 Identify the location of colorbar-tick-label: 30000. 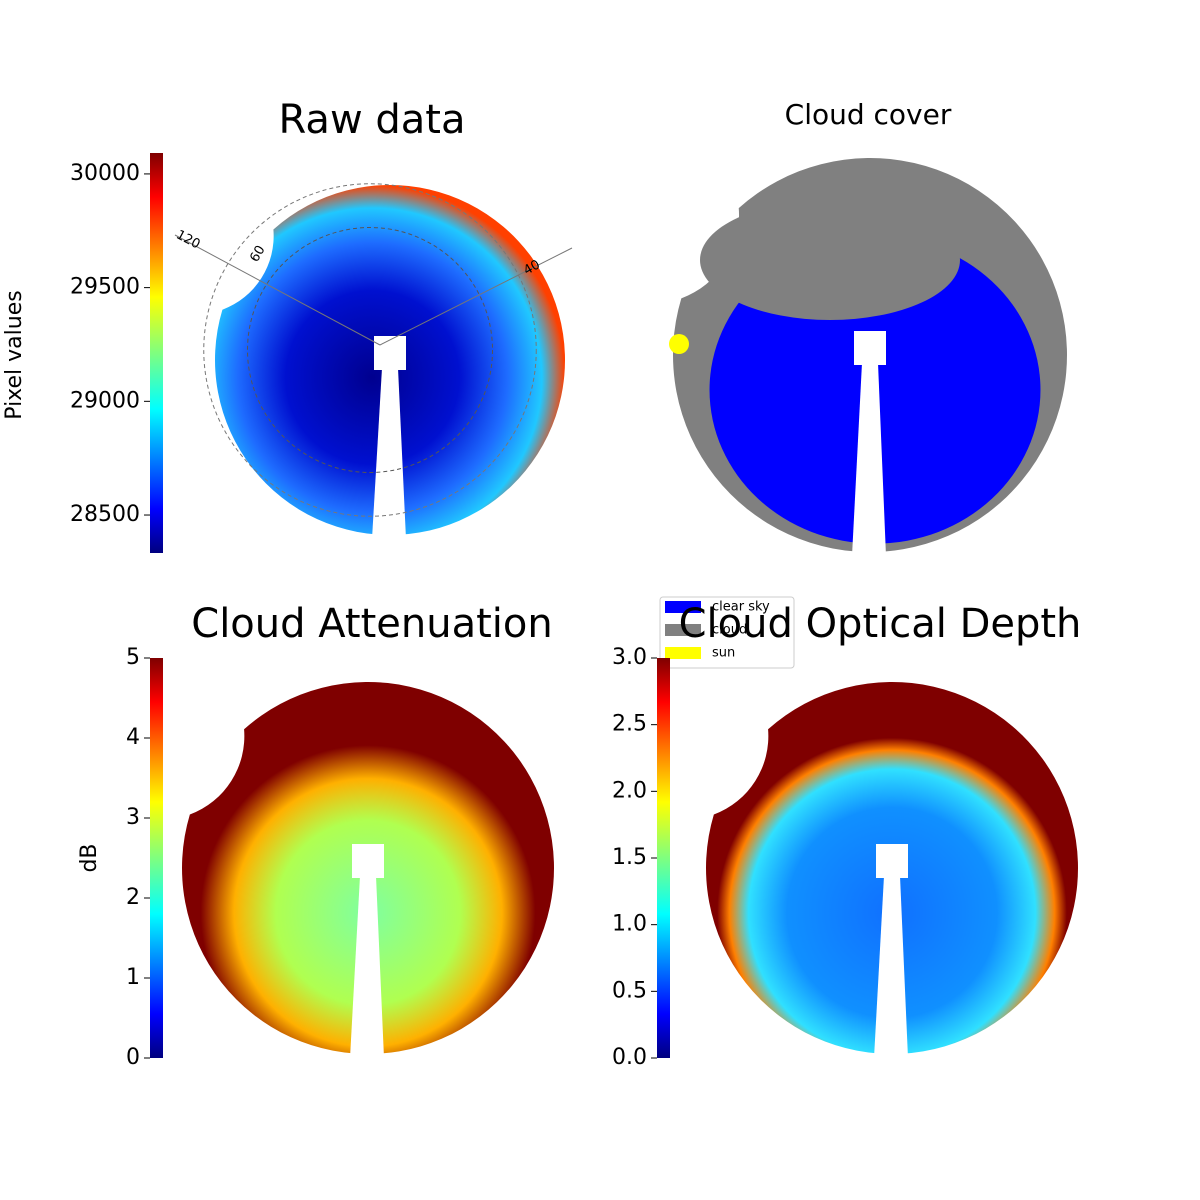
(105, 173).